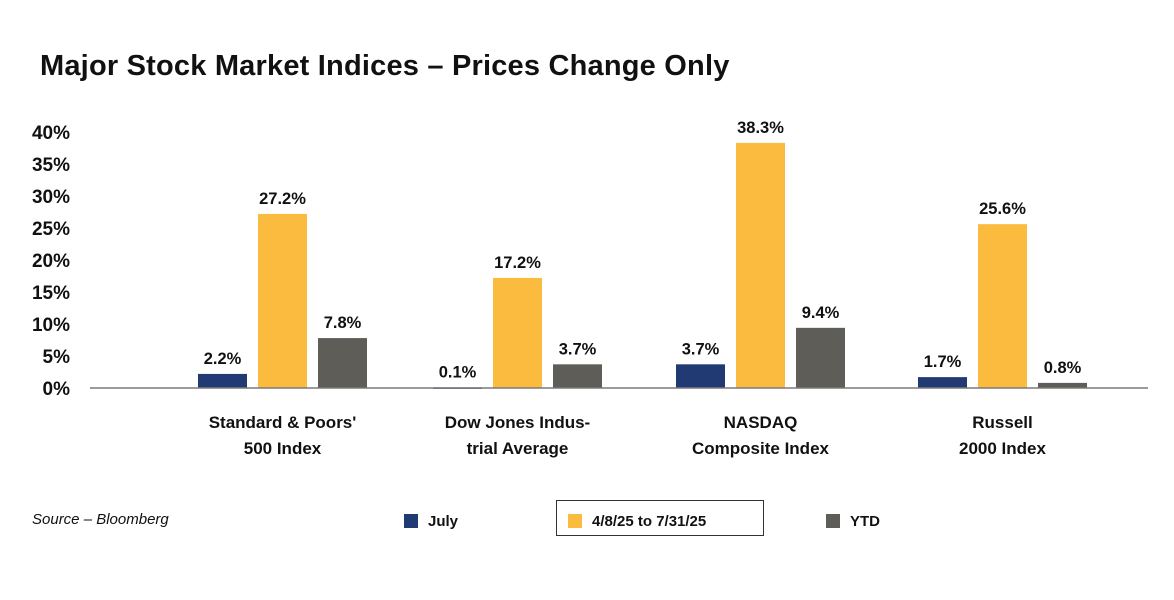  What do you see at coordinates (343, 323) in the screenshot?
I see `data-label: 7.8%` at bounding box center [343, 323].